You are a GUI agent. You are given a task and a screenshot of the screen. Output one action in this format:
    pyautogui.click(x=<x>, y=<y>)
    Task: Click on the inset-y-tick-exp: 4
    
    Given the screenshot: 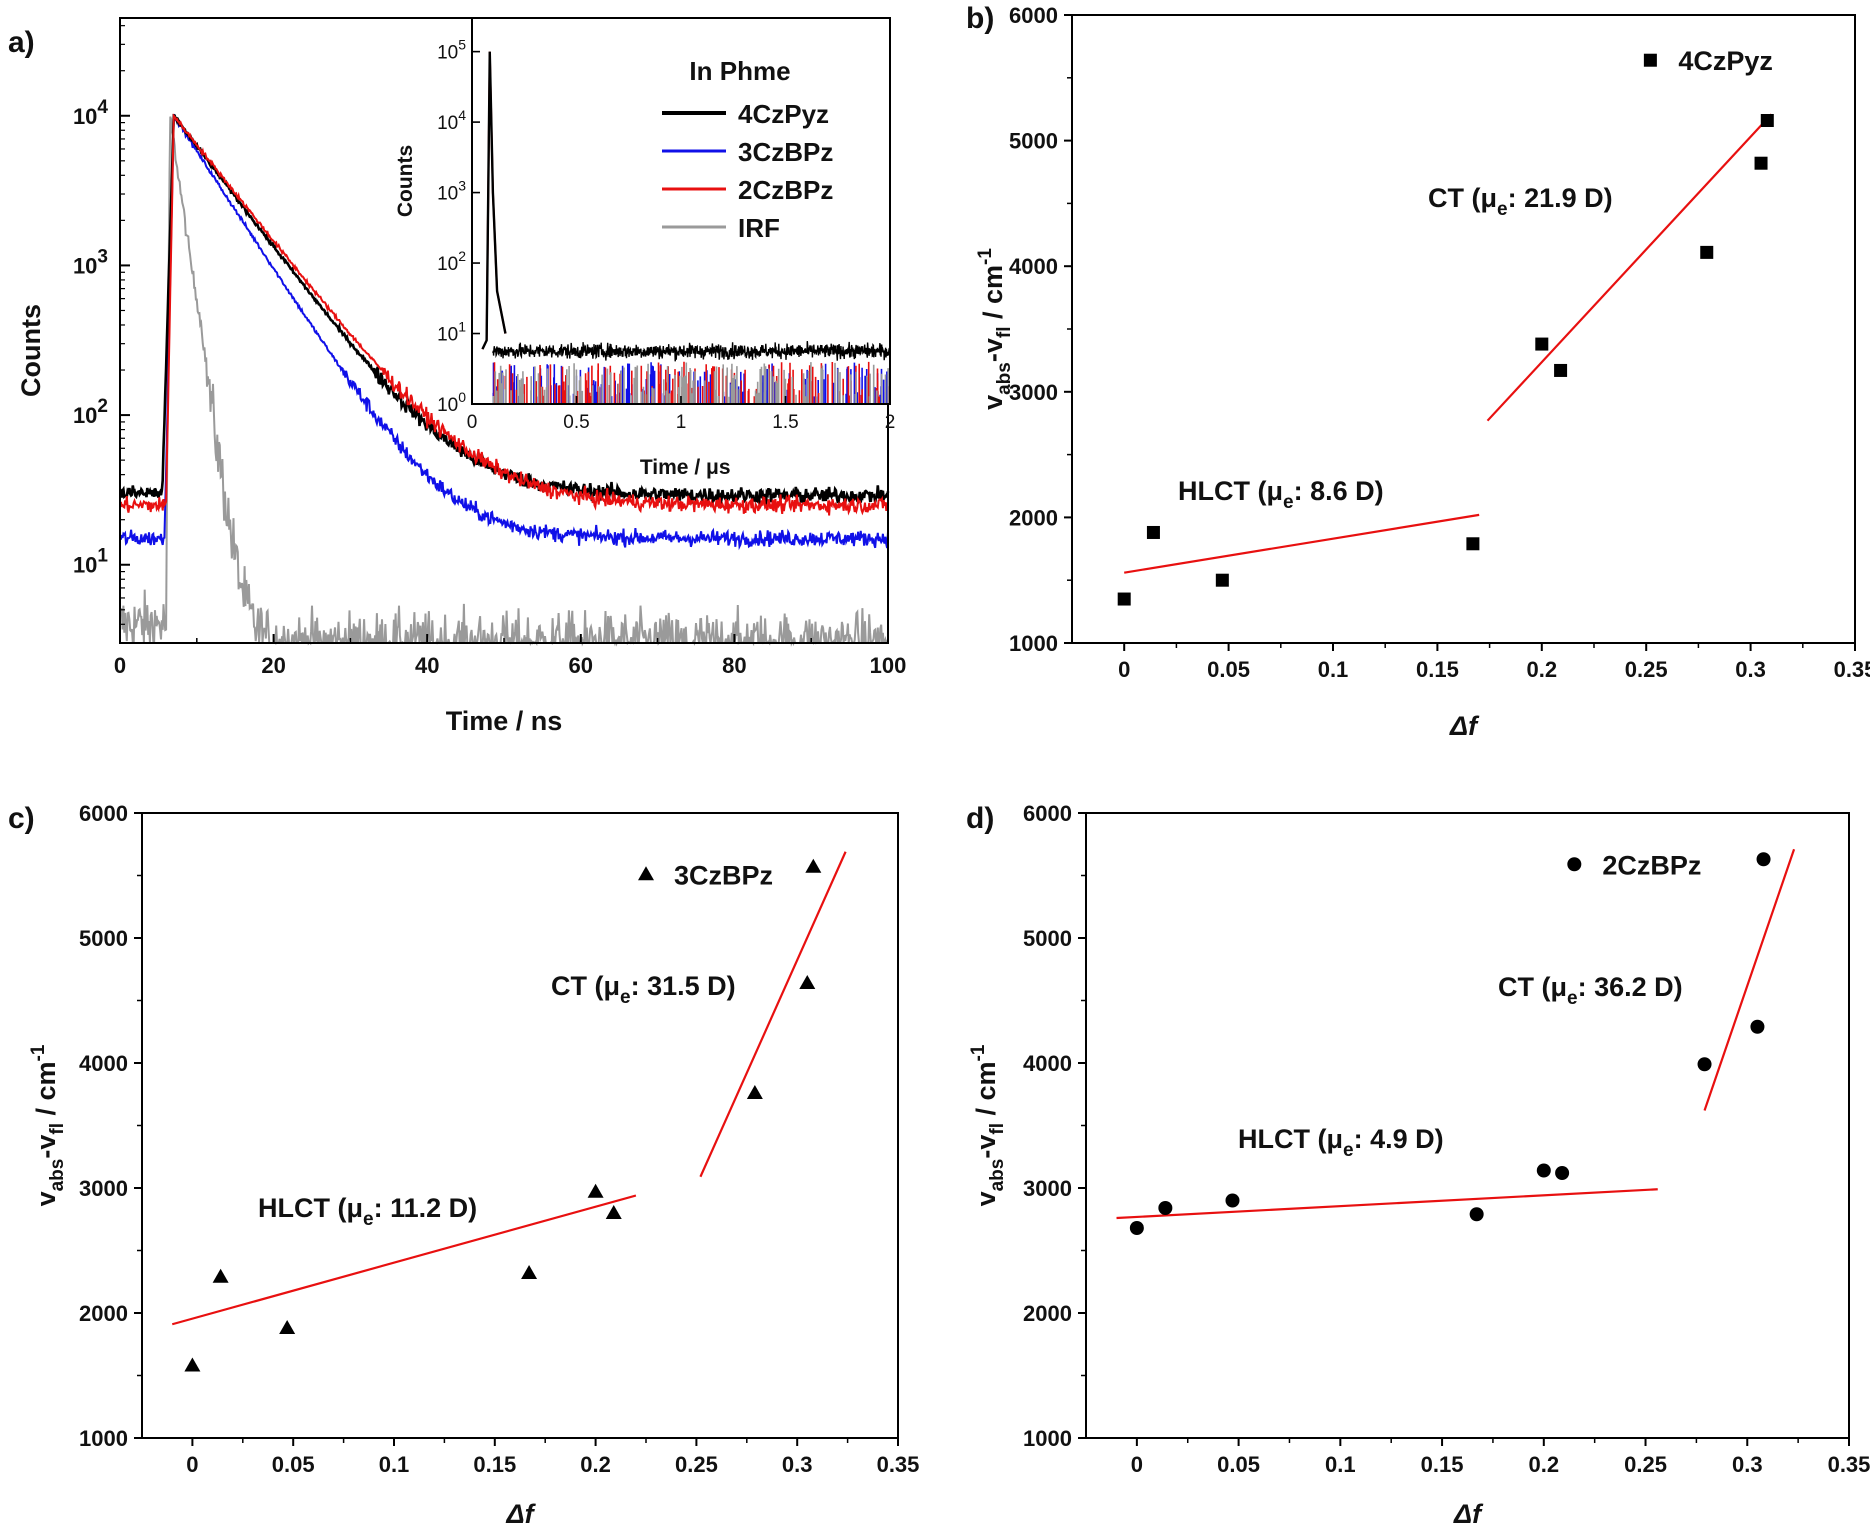 What is the action you would take?
    pyautogui.click(x=462, y=115)
    